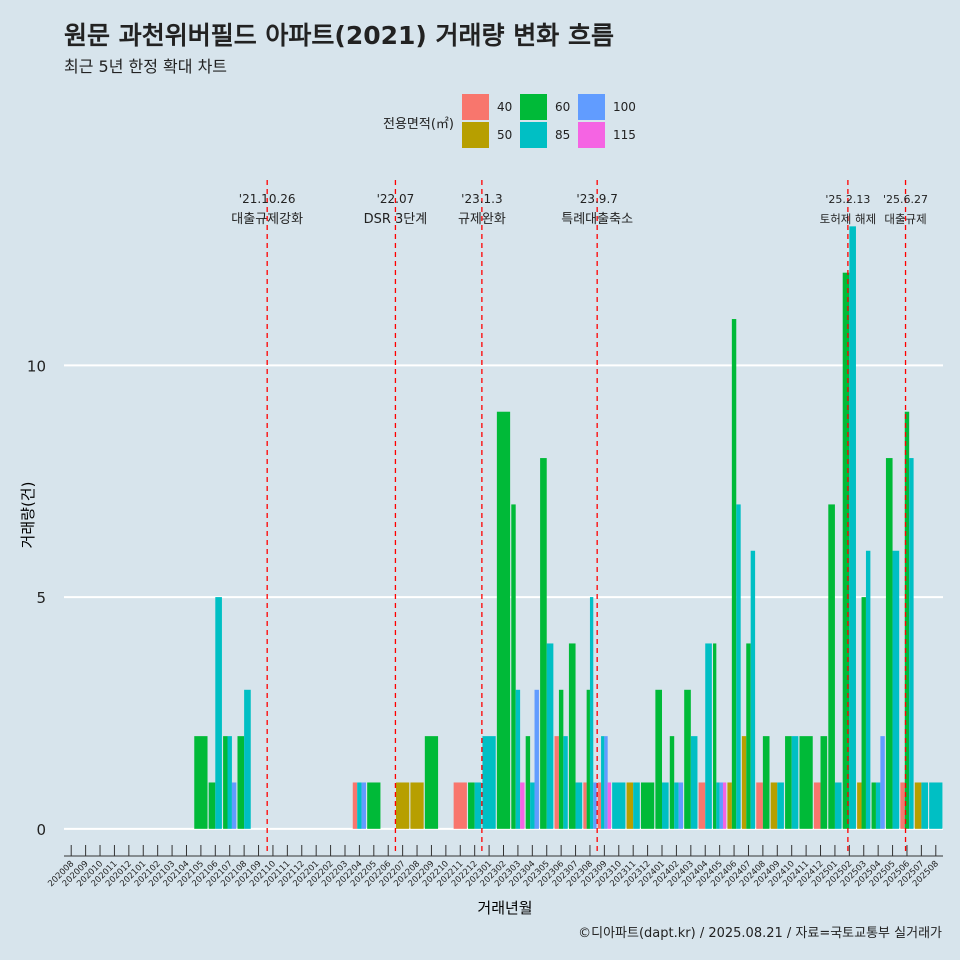 The height and width of the screenshot is (960, 960). Describe the element at coordinates (562, 135) in the screenshot. I see `legend-label: 85` at that location.